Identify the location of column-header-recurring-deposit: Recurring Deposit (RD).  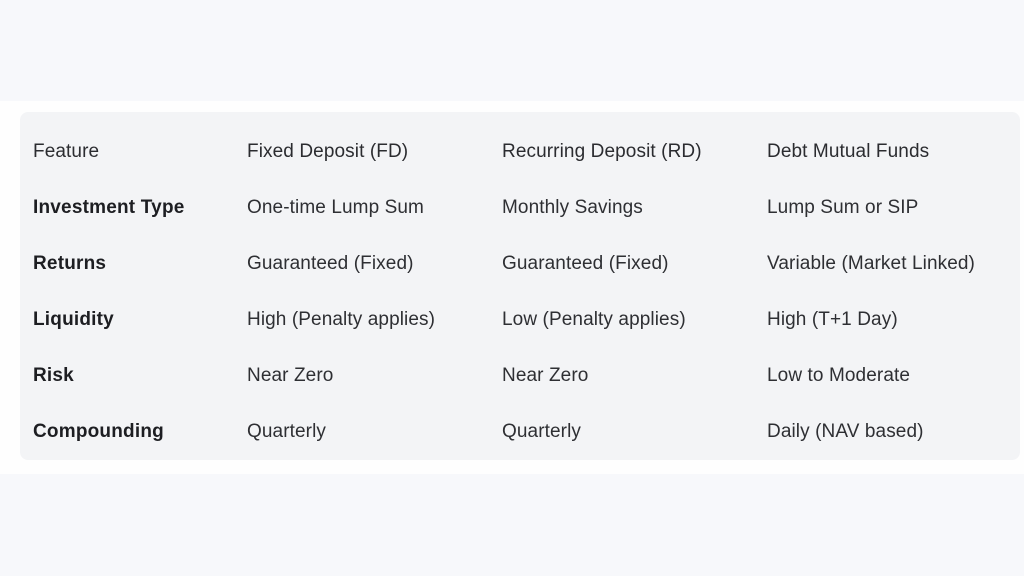
(602, 151).